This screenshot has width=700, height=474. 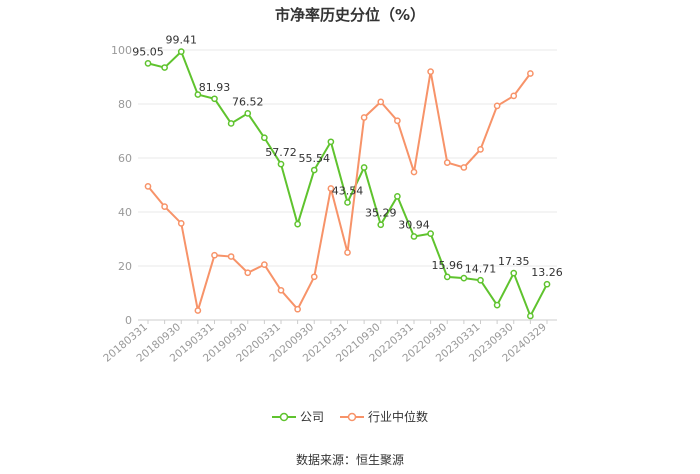 I want to click on data-label: 13.26, so click(x=547, y=272).